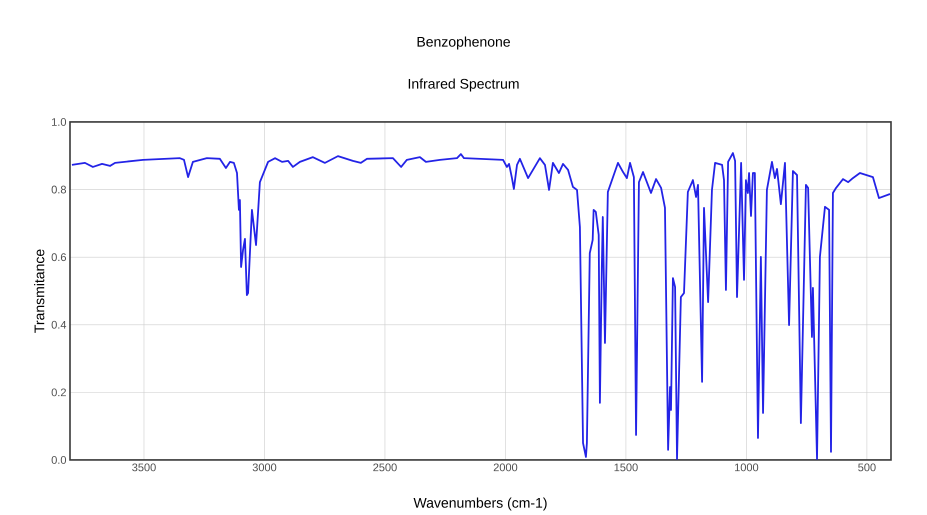 This screenshot has width=927, height=515. I want to click on y-tick-label: 0.4, so click(59, 324).